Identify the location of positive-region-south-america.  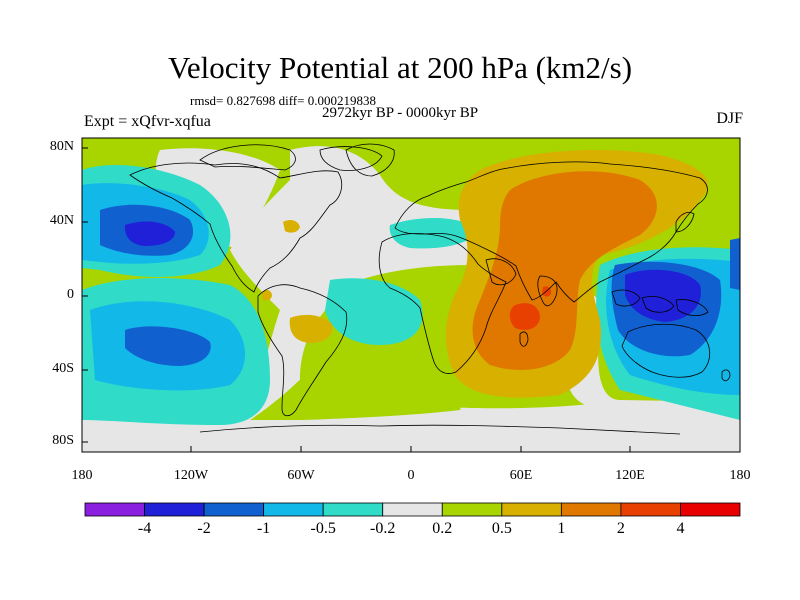
(311, 328).